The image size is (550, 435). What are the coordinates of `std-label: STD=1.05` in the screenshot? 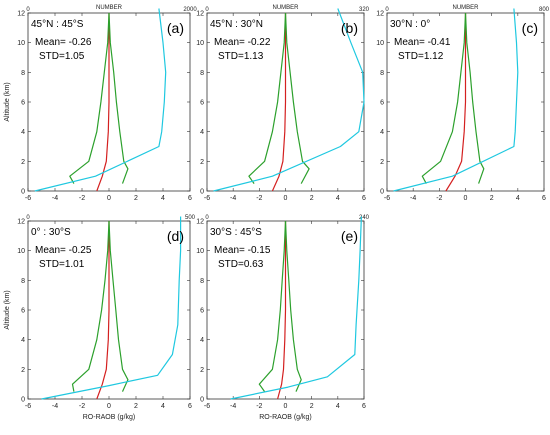 It's located at (62, 56).